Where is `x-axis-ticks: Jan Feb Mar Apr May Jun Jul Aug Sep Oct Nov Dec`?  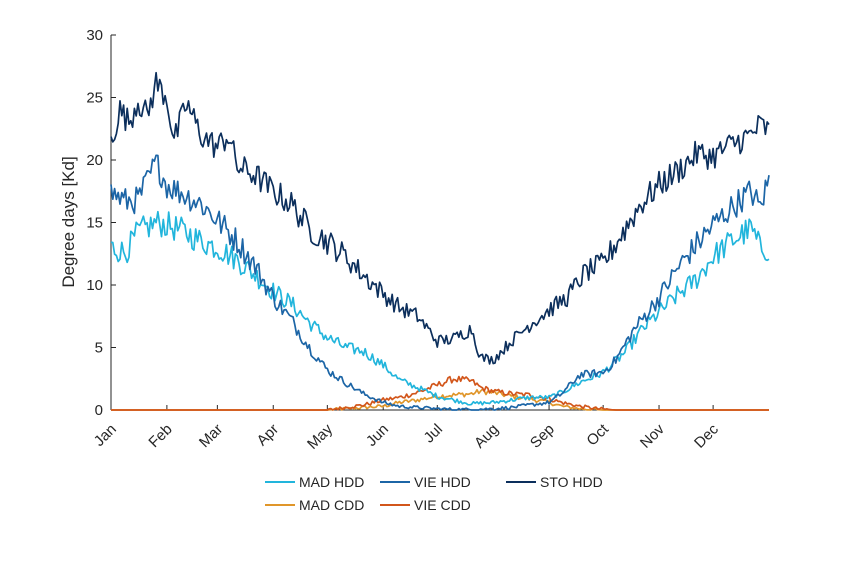
x-axis-ticks: Jan Feb Mar Apr May Jun Jul Aug Sep Oct Nov Dec is located at coordinates (406, 429).